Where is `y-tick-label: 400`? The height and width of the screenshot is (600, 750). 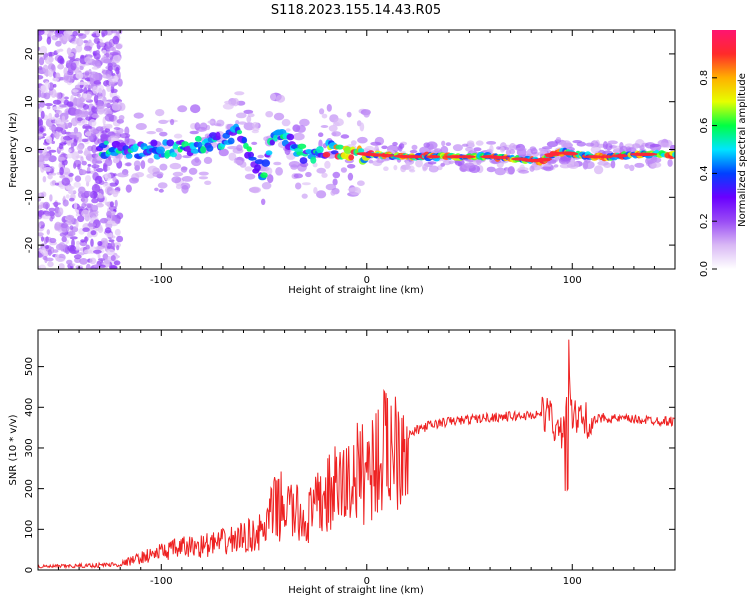 y-tick-label: 400 is located at coordinates (29, 407).